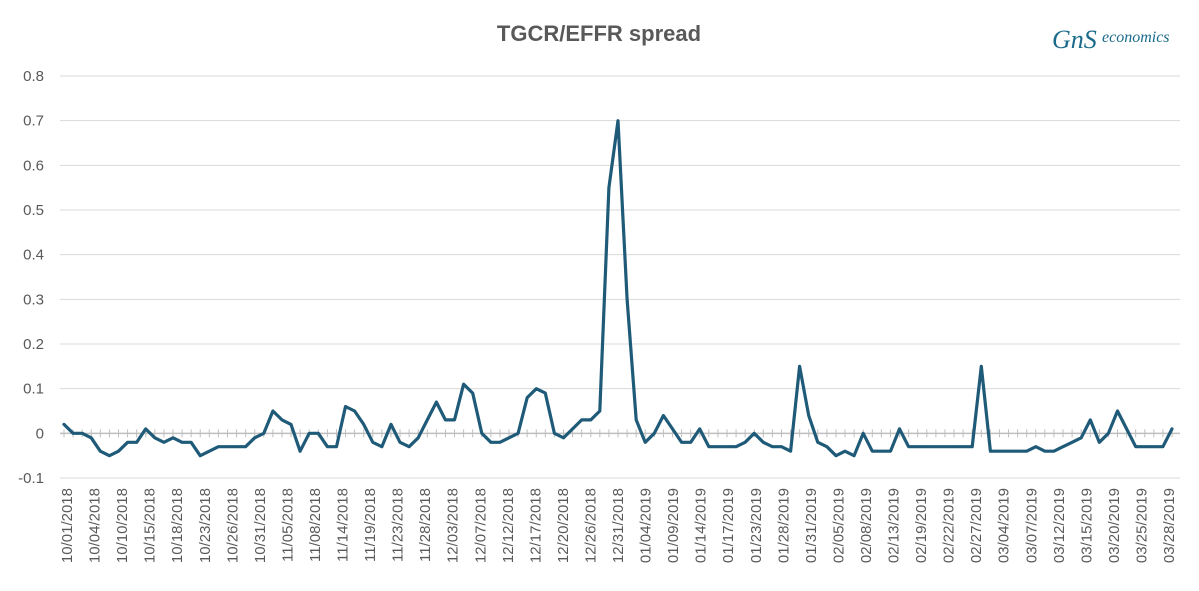 Image resolution: width=1199 pixels, height=591 pixels. What do you see at coordinates (921, 525) in the screenshot?
I see `x-tick-label: 02/19/2019` at bounding box center [921, 525].